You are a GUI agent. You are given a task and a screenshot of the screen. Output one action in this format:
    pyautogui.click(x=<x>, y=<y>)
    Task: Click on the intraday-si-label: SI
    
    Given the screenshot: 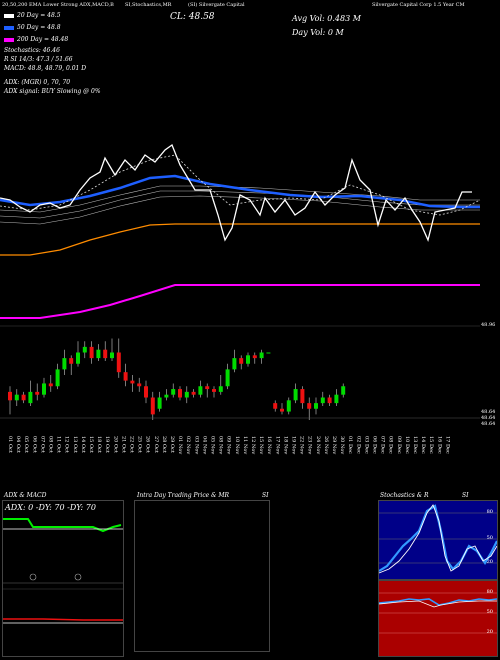 What is the action you would take?
    pyautogui.click(x=265, y=495)
    